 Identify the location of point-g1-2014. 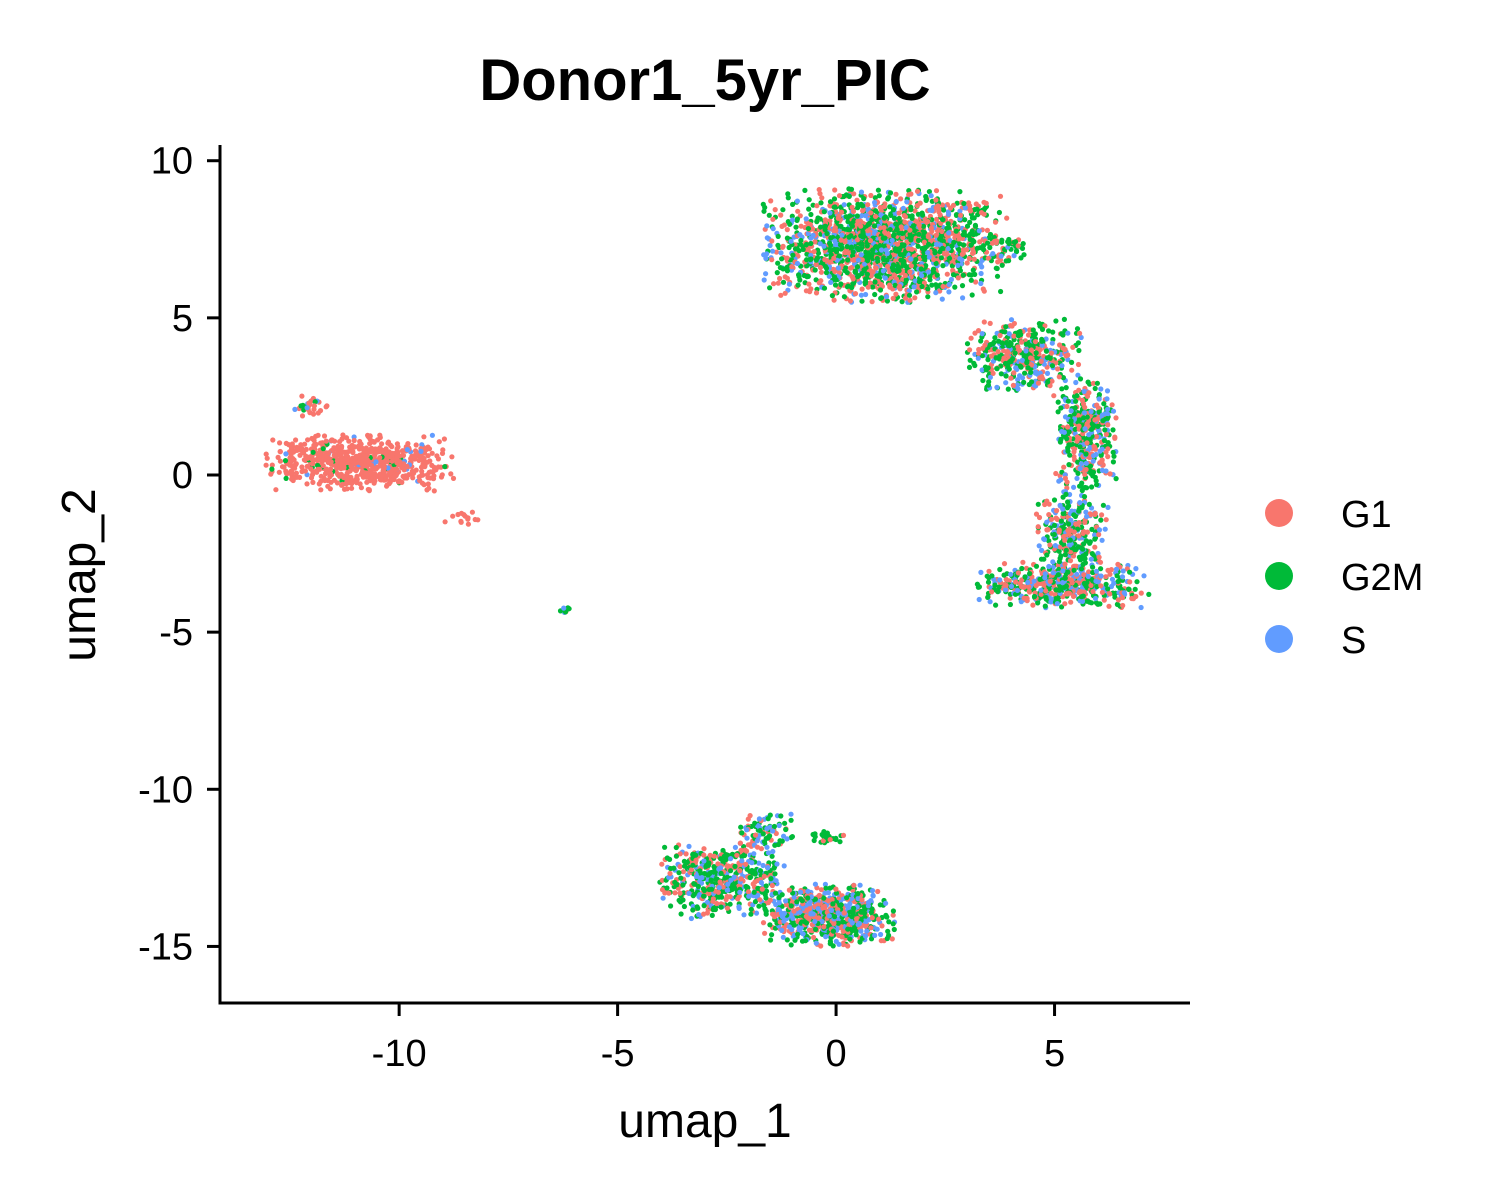
(710, 855).